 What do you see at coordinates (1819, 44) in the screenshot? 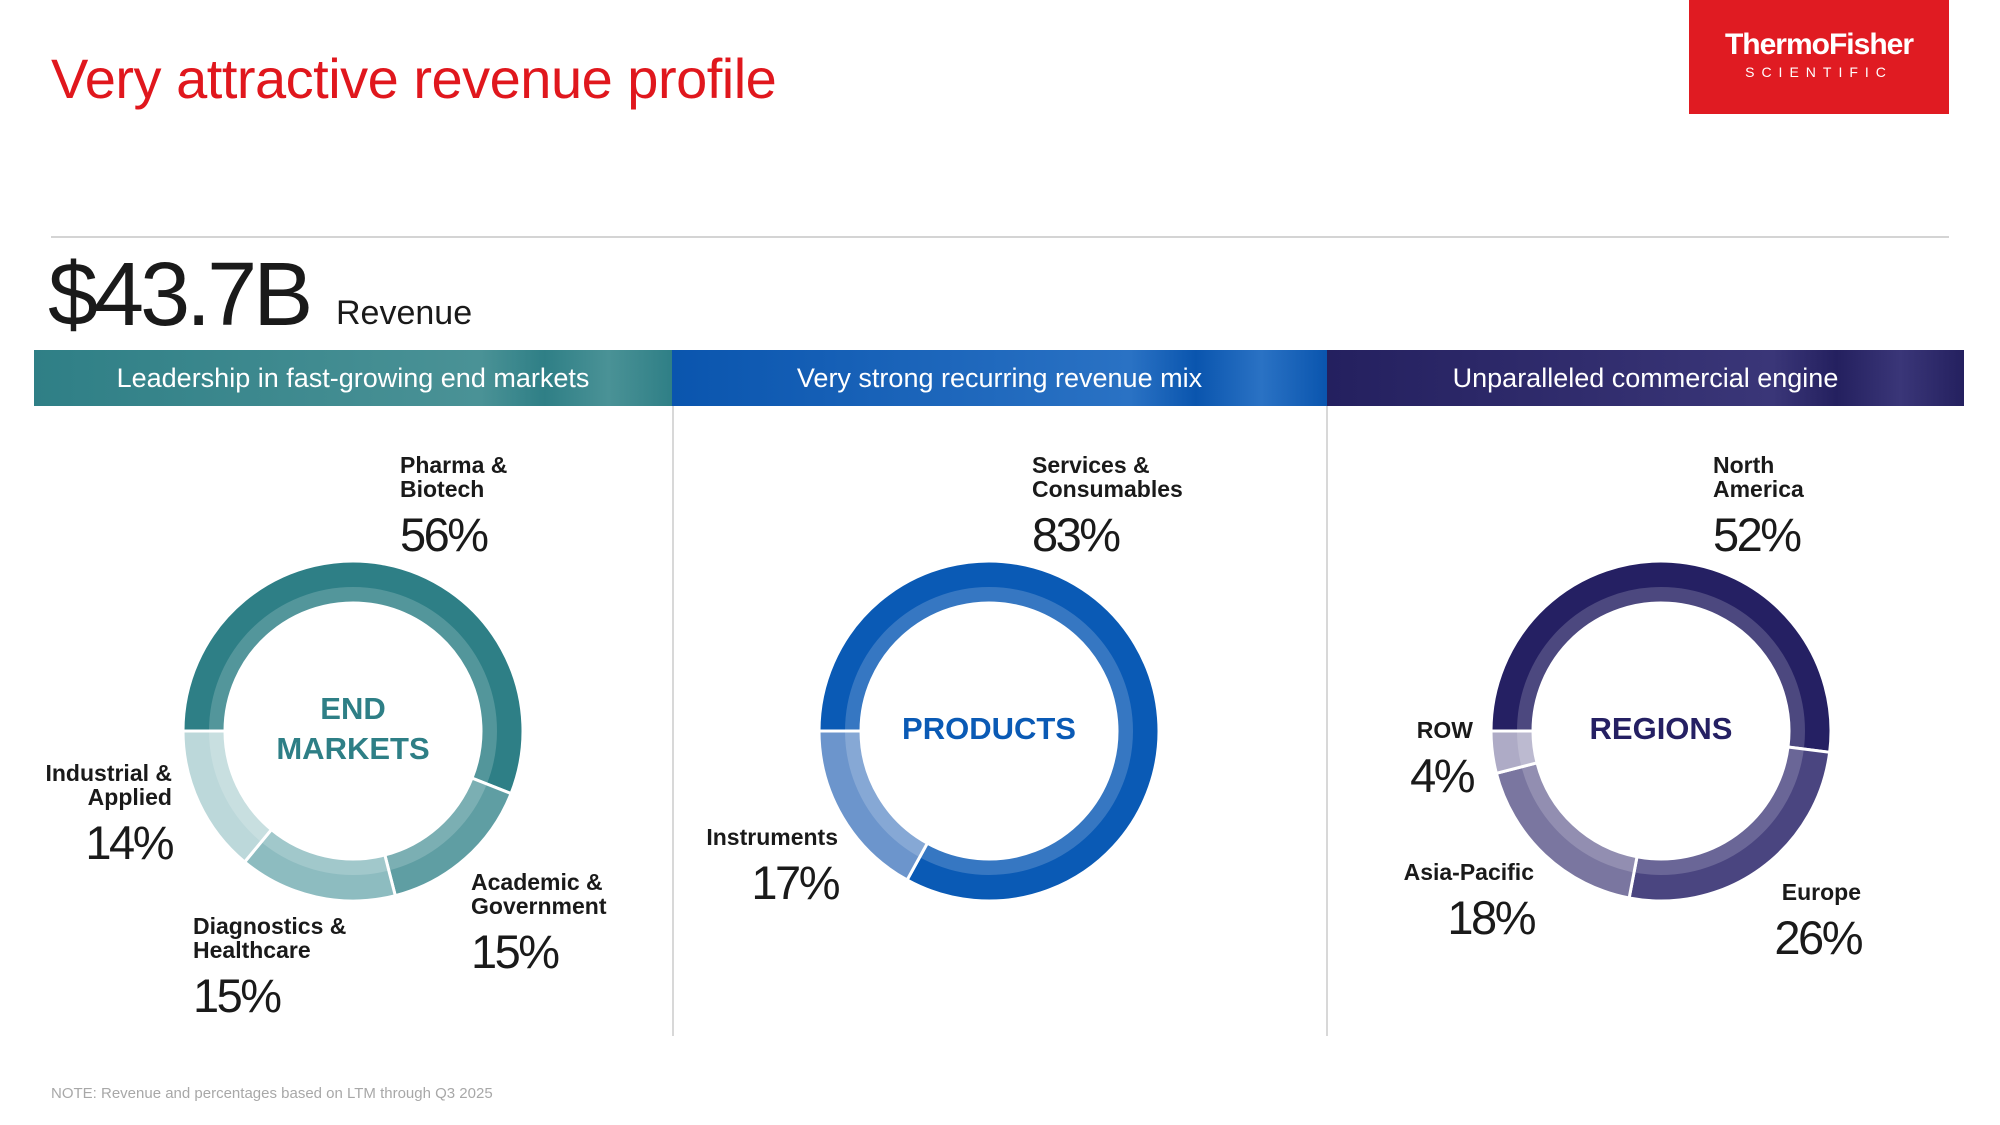
I see `logo-name: ThermoFisher` at bounding box center [1819, 44].